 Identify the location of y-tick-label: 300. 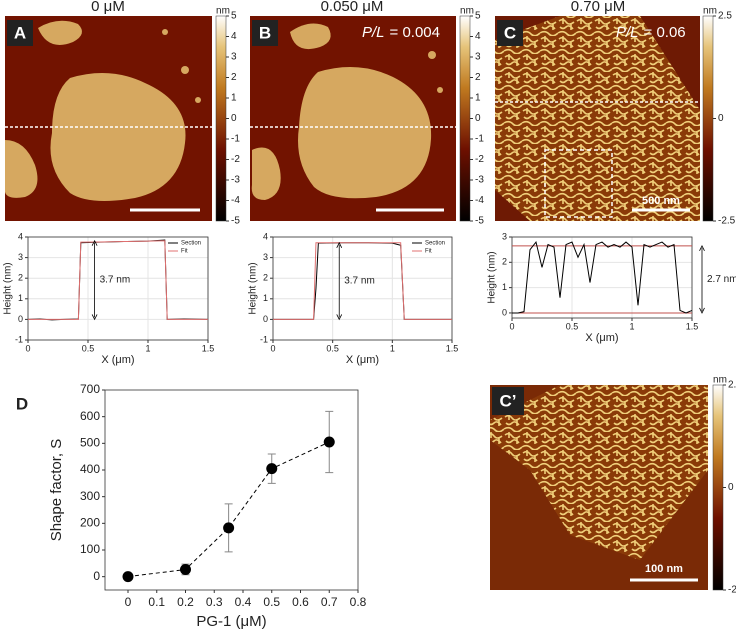
(90, 496).